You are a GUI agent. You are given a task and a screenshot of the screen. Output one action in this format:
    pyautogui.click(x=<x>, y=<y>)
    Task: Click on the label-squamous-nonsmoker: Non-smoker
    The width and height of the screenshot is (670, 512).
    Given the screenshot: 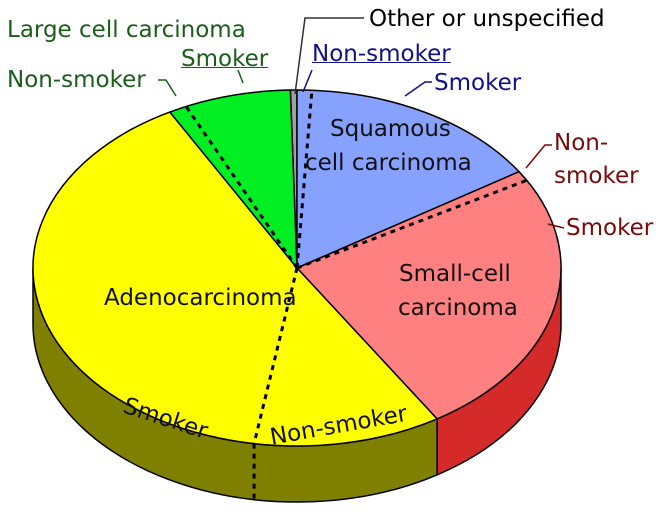 What is the action you would take?
    pyautogui.click(x=381, y=54)
    